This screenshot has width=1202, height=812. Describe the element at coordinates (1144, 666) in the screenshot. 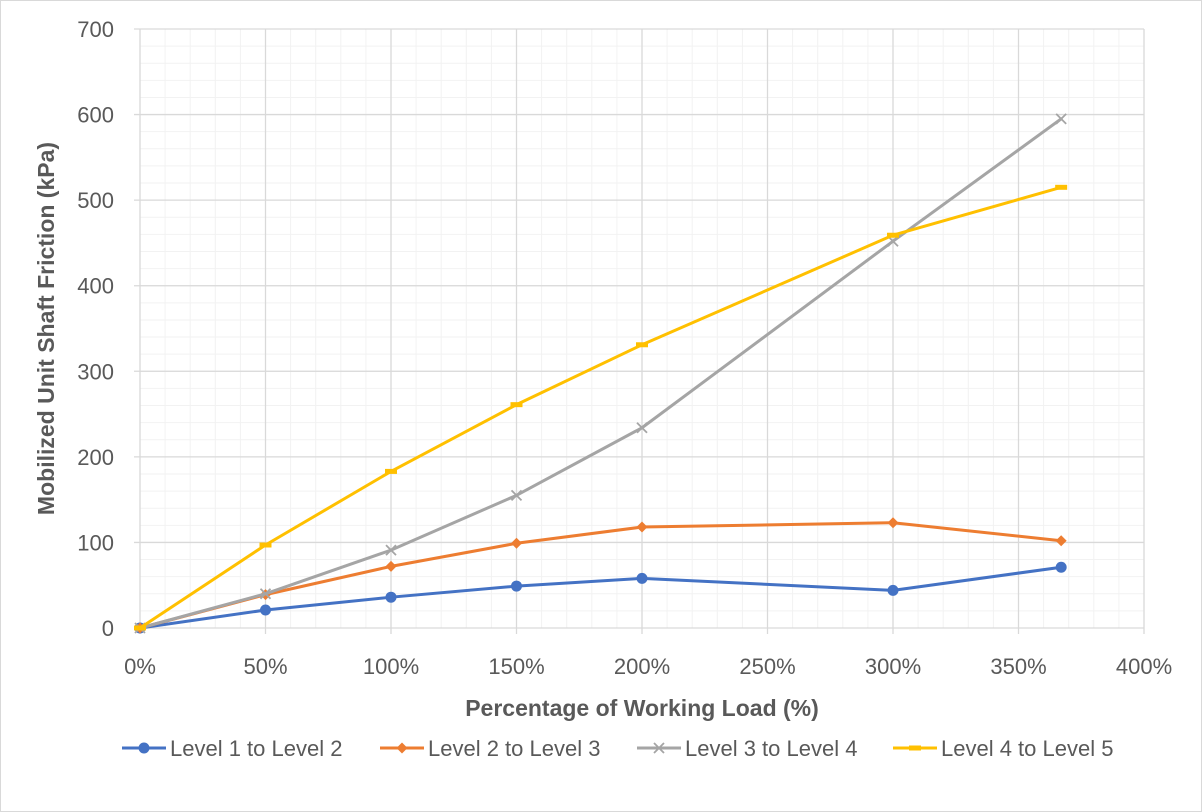

I see `x-tick-label: 400%` at that location.